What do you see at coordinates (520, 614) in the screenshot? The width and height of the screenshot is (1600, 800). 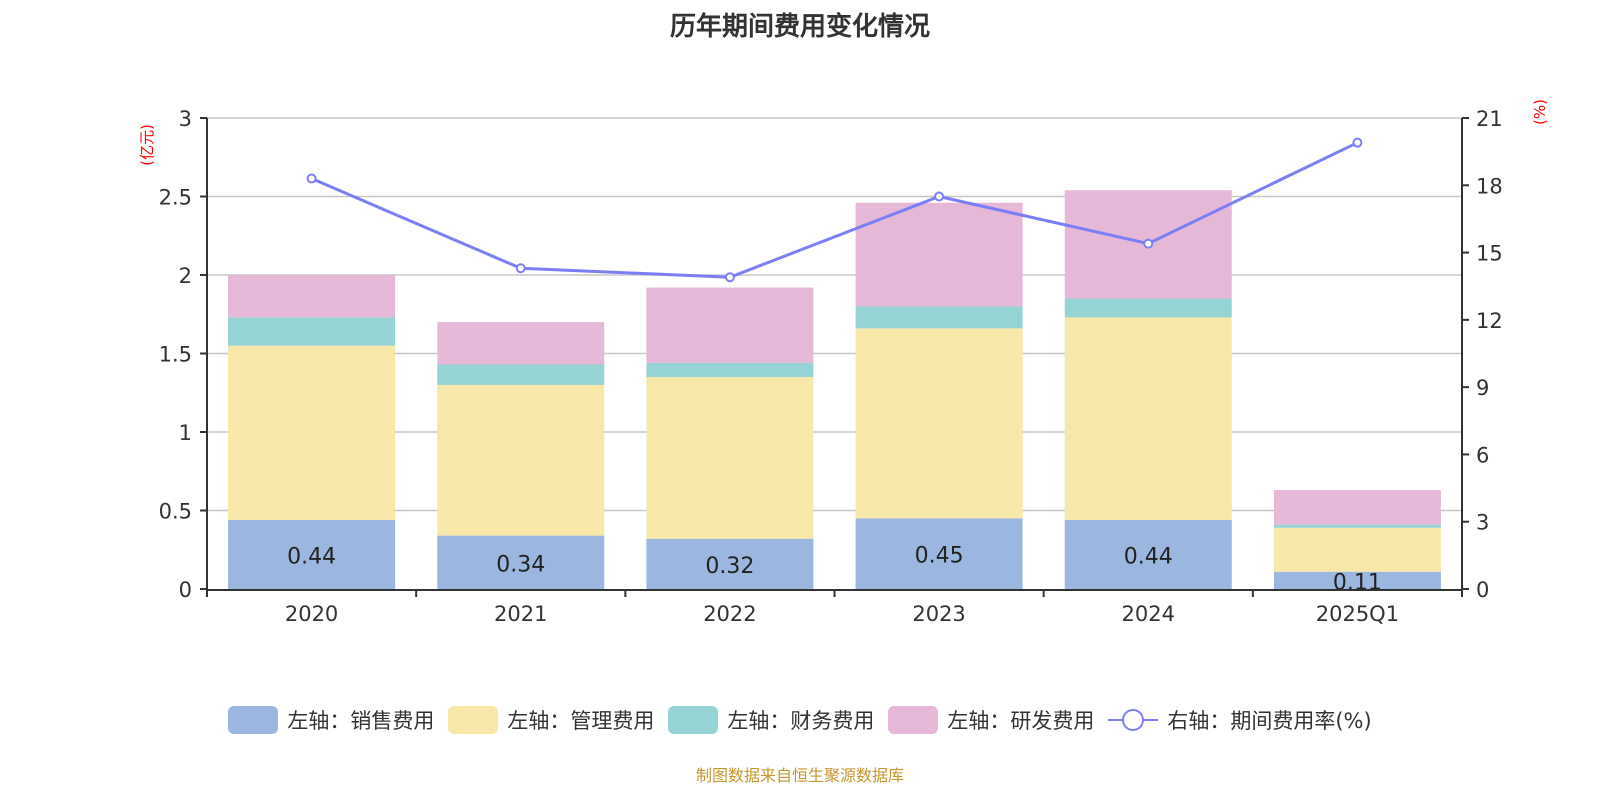 I see `x-tick-label: 2021` at bounding box center [520, 614].